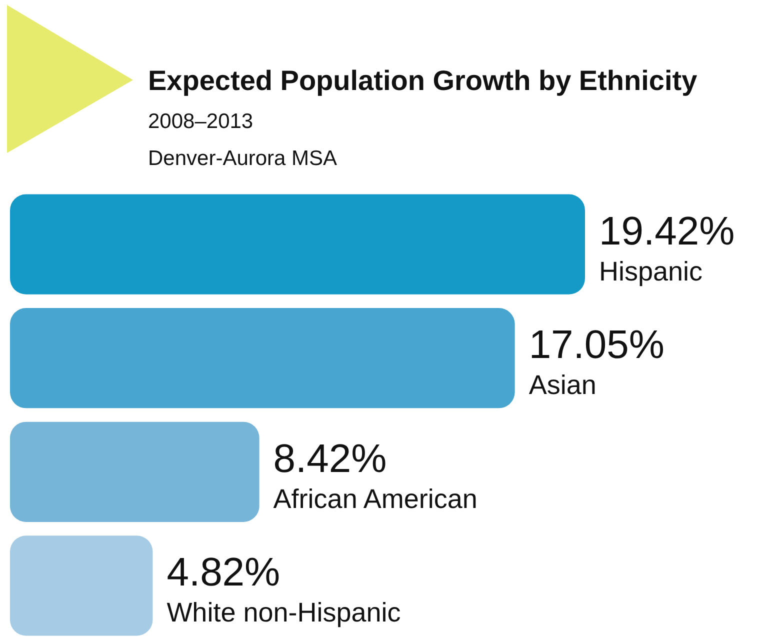 The image size is (763, 638). I want to click on y-tick-label: Hispanic, so click(651, 271).